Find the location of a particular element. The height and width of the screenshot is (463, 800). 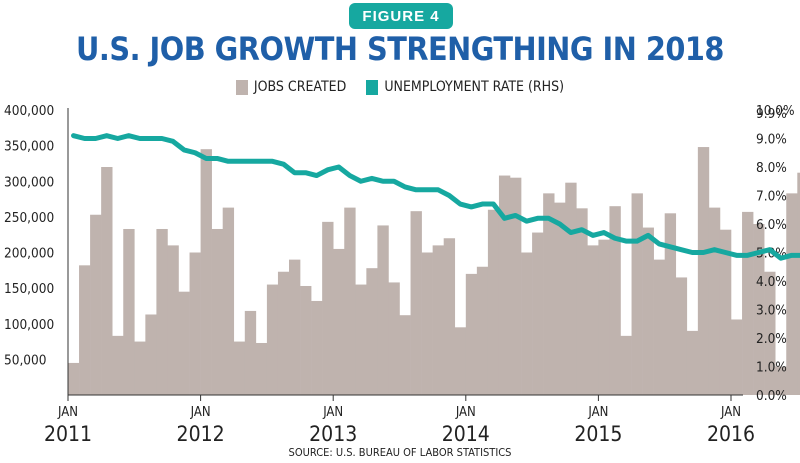

source-note: SOURCE: U.S. BUREAU OF LABOR STATISTICS is located at coordinates (400, 452).